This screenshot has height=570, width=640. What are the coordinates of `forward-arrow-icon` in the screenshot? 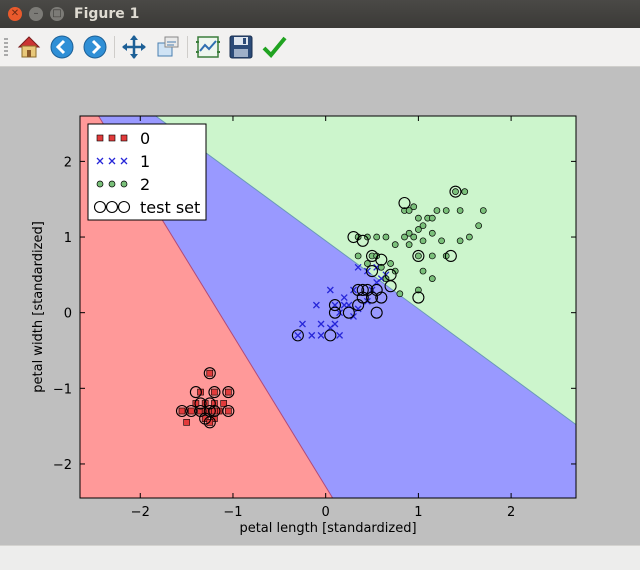 It's located at (95, 47).